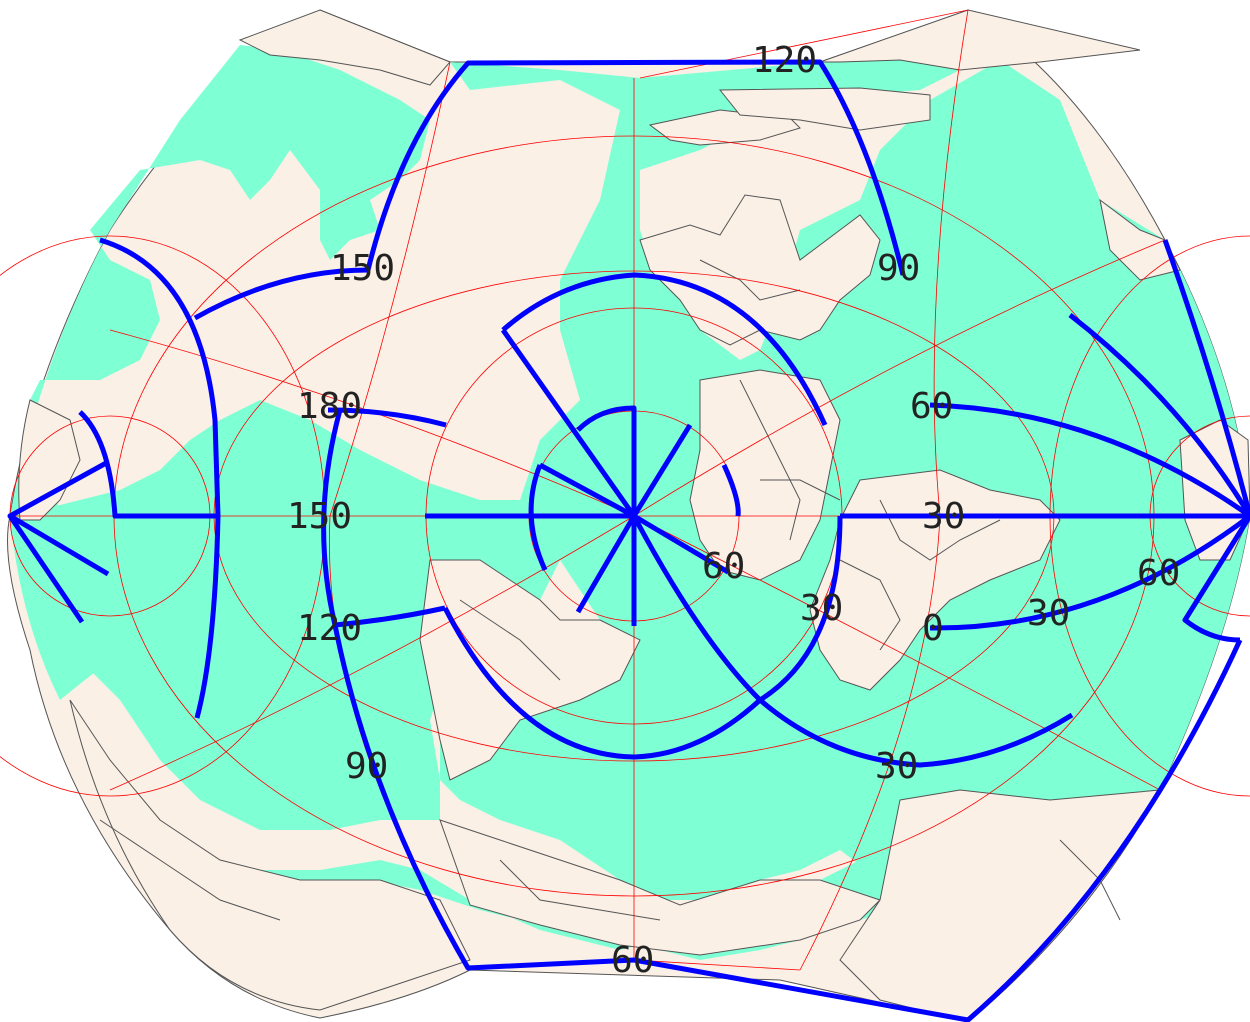  I want to click on far-left-wedge, so click(58, 541).